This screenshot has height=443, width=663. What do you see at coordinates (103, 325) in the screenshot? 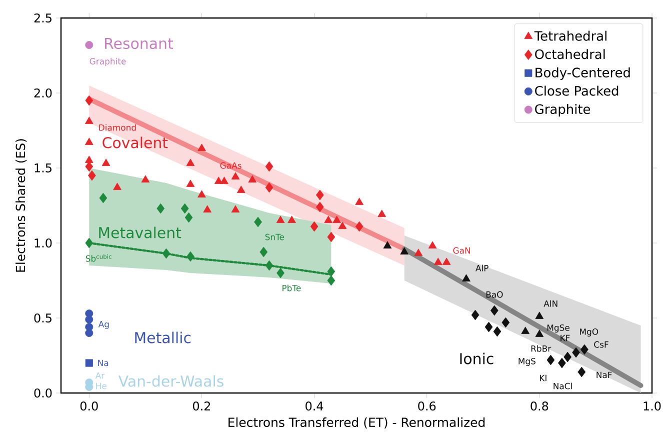
I see `annotation: Ag` at bounding box center [103, 325].